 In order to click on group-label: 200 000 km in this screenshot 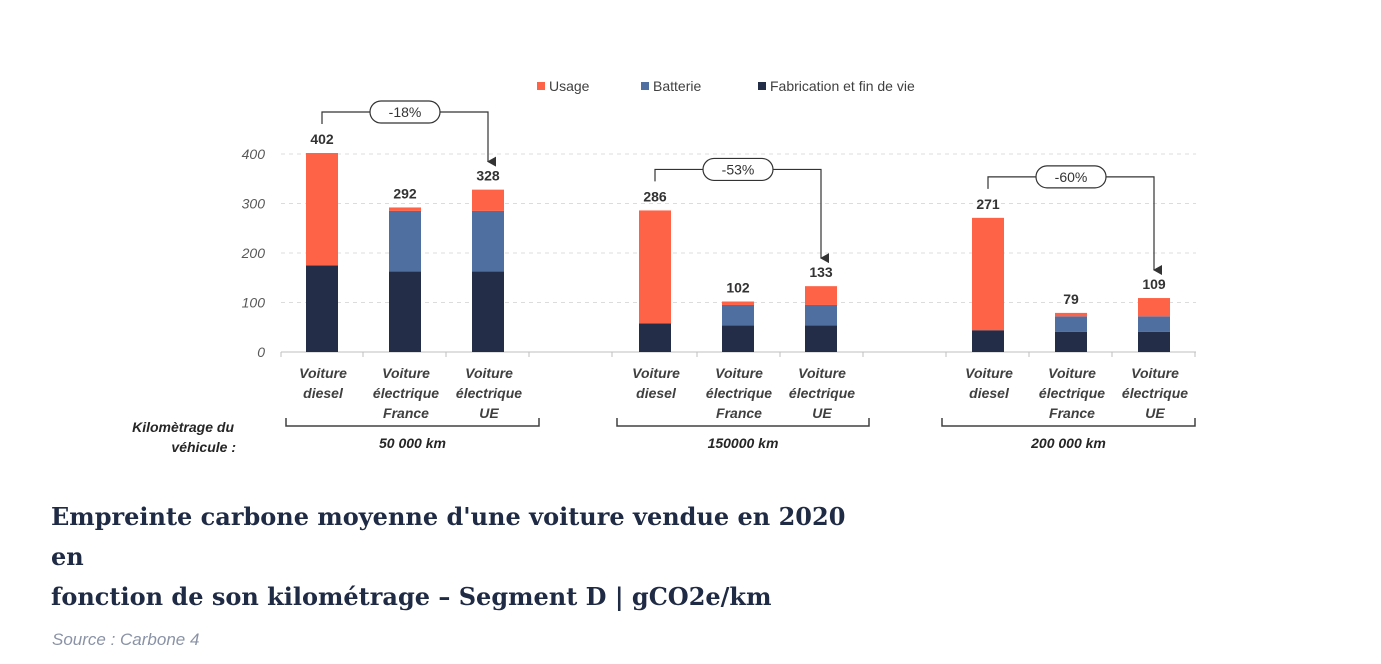, I will do `click(1068, 443)`.